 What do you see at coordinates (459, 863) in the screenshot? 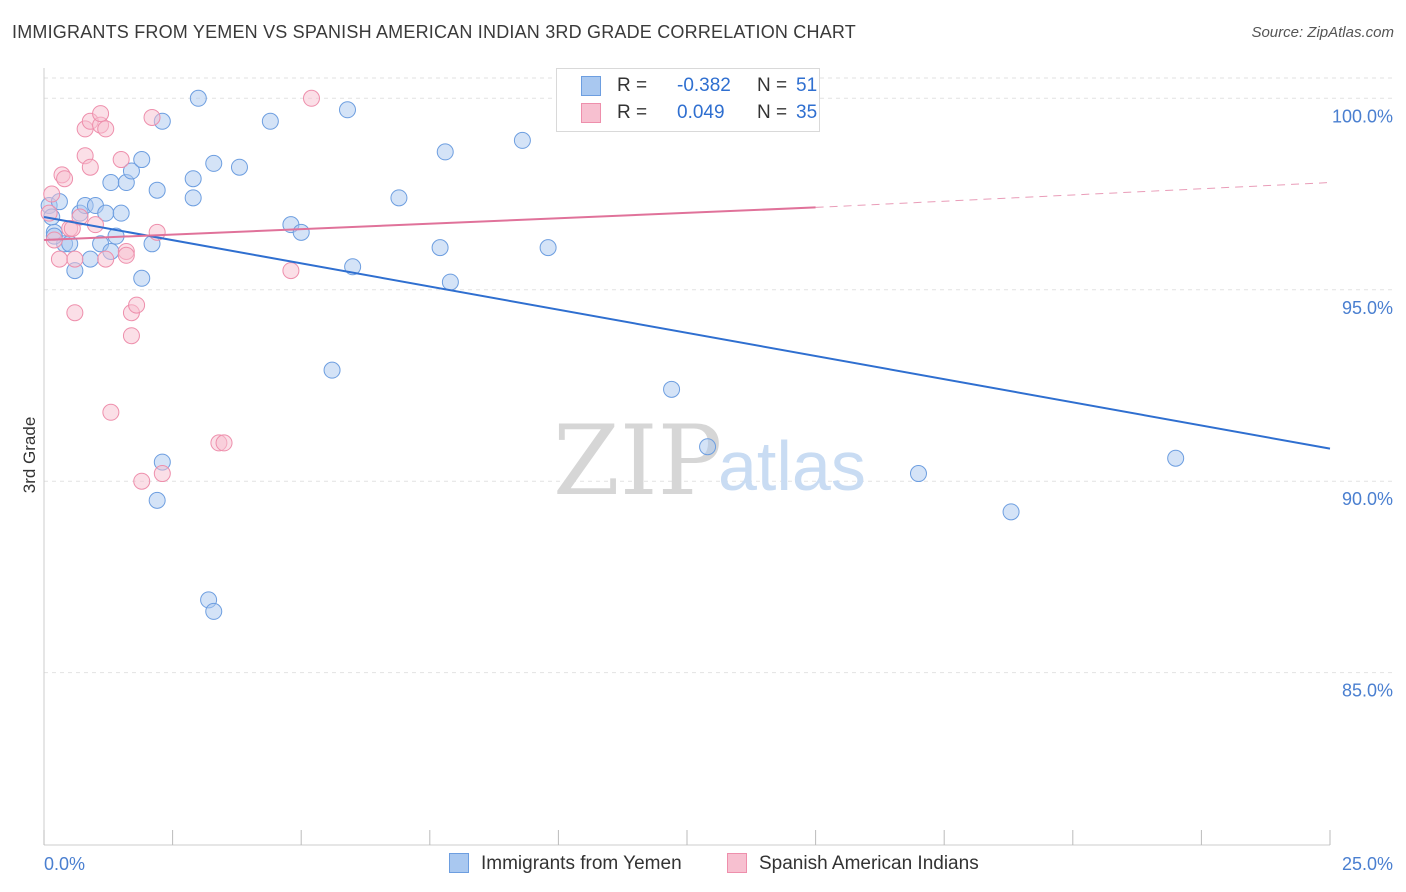
I see `series-swatch-yemen` at bounding box center [459, 863].